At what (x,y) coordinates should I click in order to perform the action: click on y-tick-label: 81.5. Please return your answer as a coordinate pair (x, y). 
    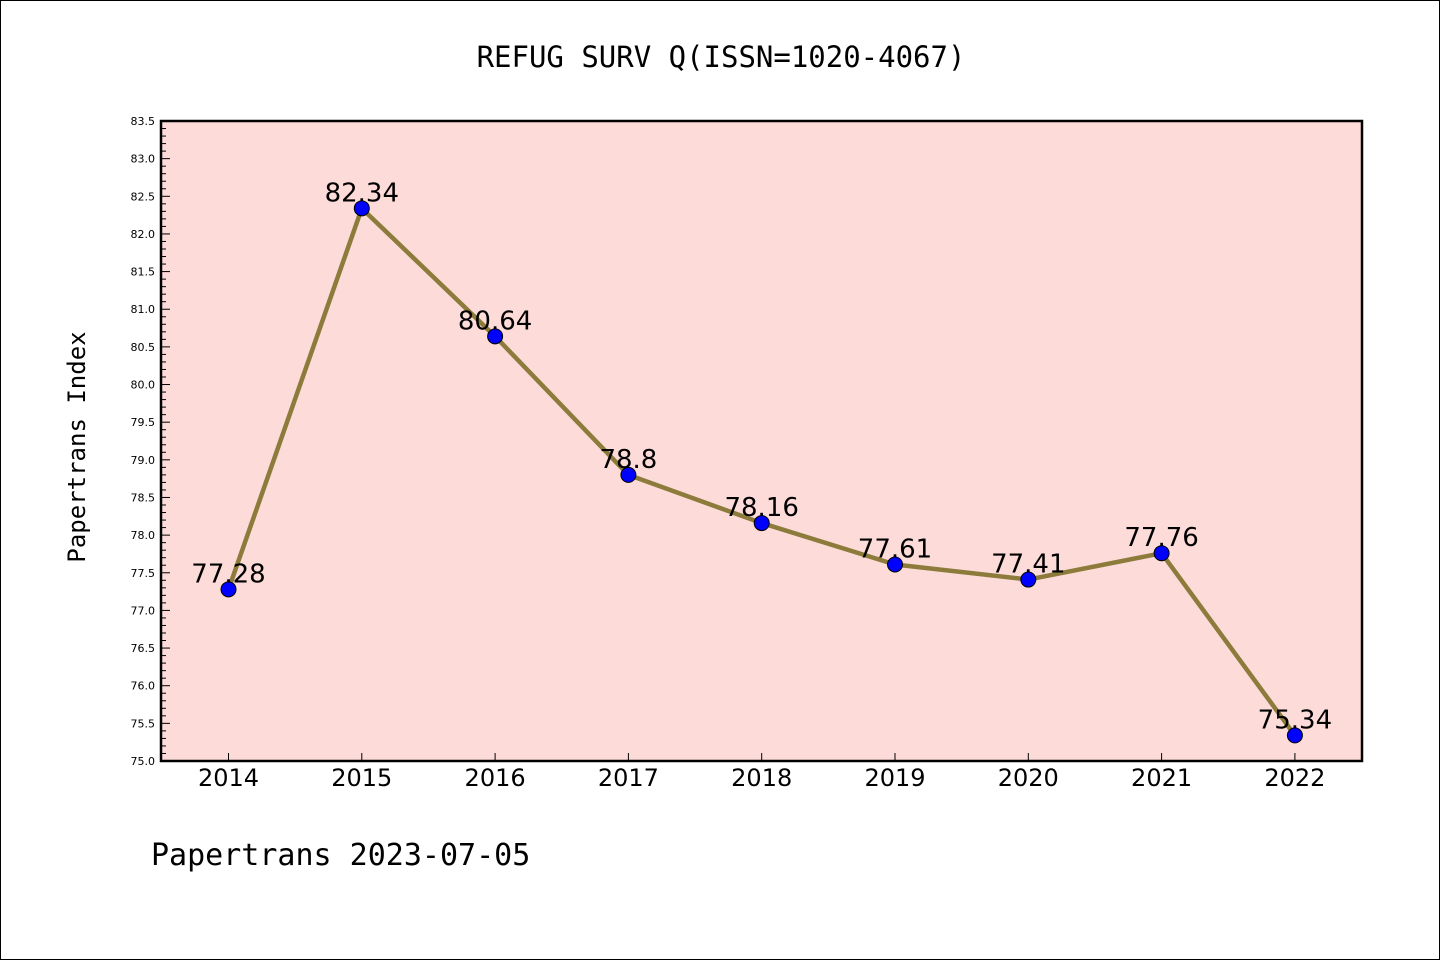
    Looking at the image, I should click on (143, 272).